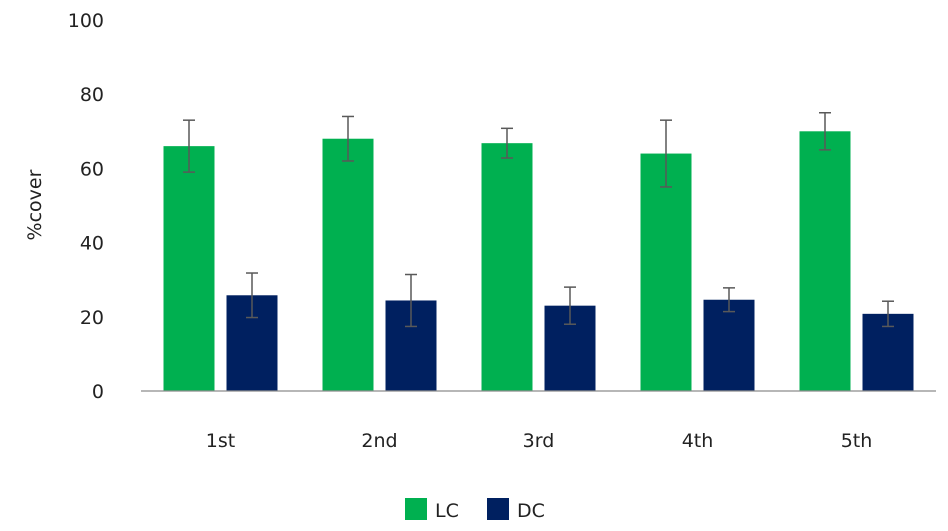  I want to click on y-axis-ticks: 0 20 40 60 80 100, so click(86, 206).